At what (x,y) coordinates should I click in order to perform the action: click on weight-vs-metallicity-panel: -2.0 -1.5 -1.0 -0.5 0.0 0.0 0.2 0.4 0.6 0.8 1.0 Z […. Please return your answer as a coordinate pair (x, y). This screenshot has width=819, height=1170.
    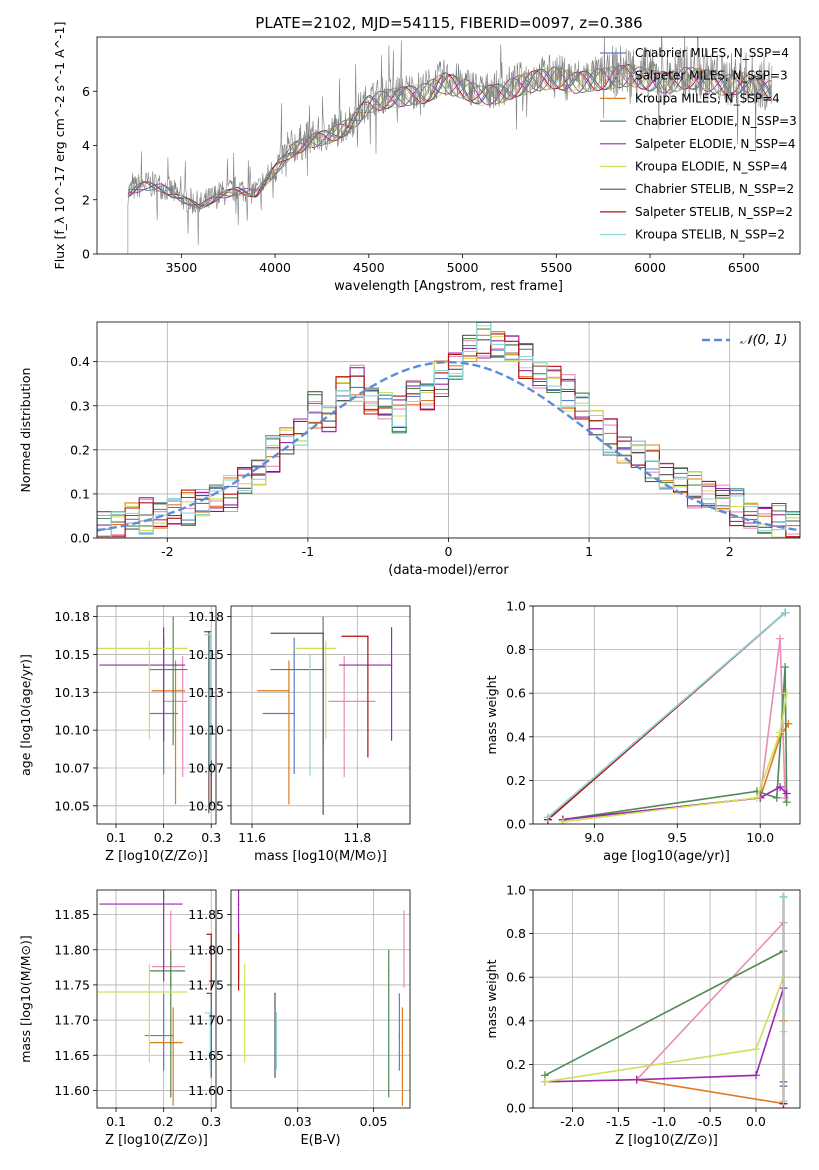
    Looking at the image, I should click on (642, 1015).